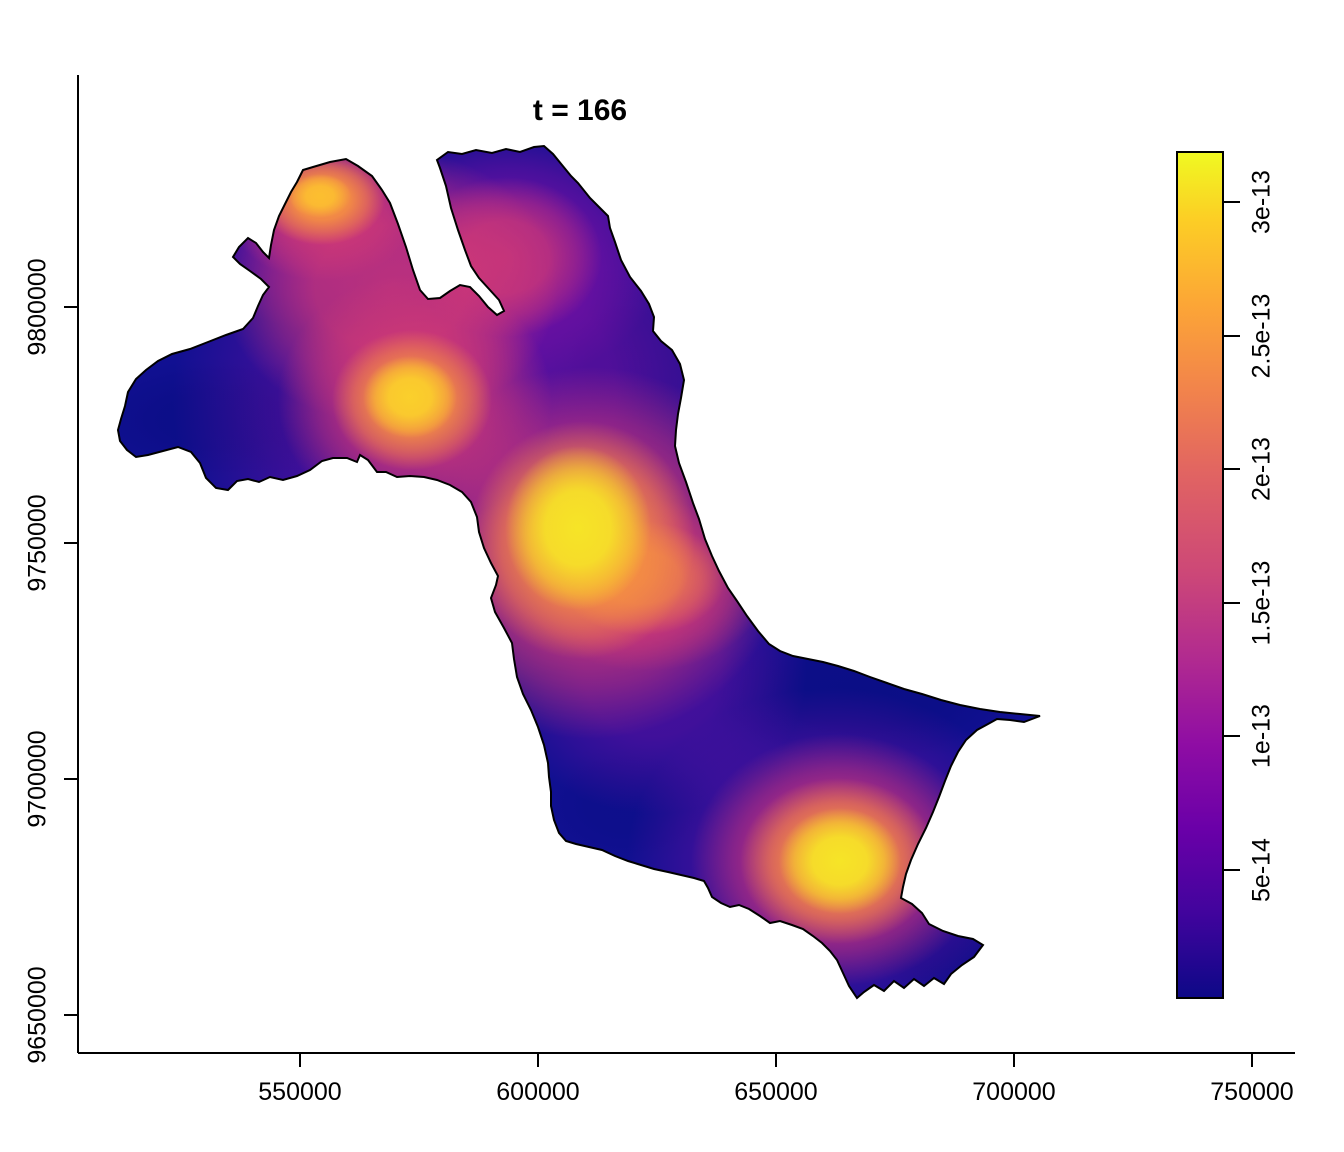 The image size is (1344, 1152). What do you see at coordinates (1014, 1092) in the screenshot?
I see `x-tick-label: 700000` at bounding box center [1014, 1092].